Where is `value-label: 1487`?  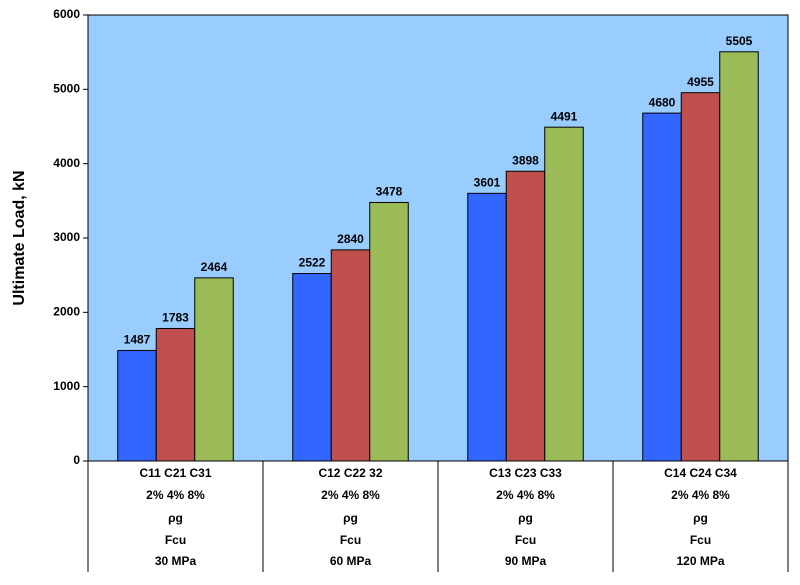 value-label: 1487 is located at coordinates (137, 340).